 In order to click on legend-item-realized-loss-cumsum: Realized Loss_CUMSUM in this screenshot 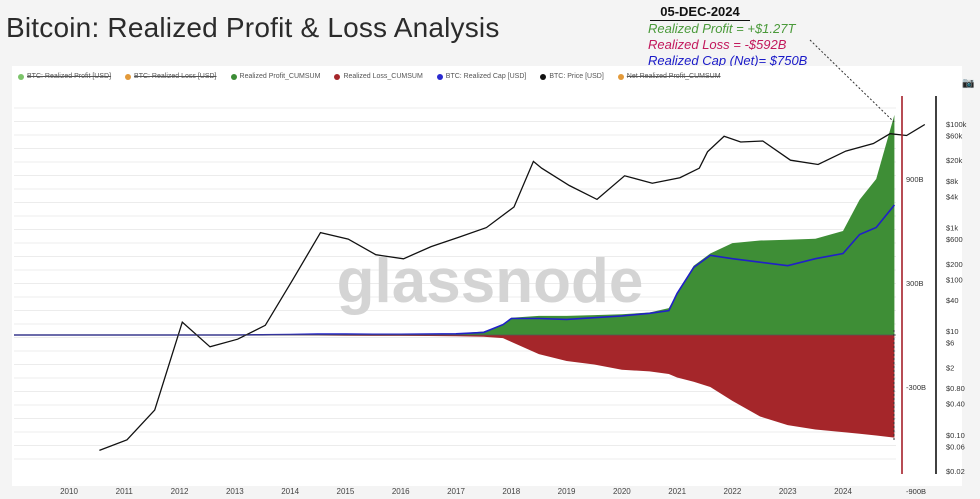, I will do `click(378, 76)`.